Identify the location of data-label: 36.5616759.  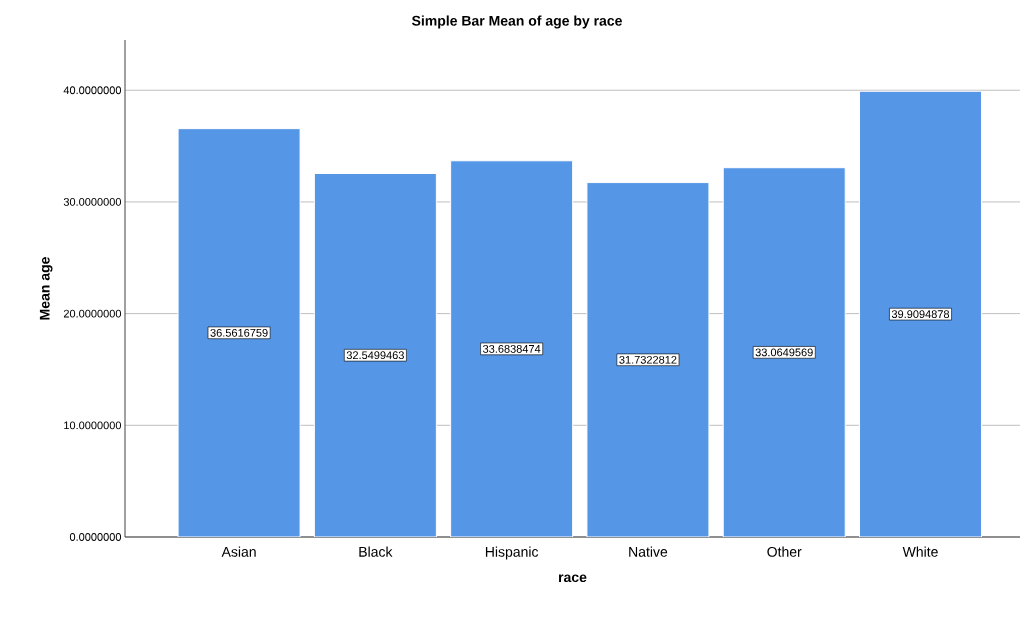
(239, 332).